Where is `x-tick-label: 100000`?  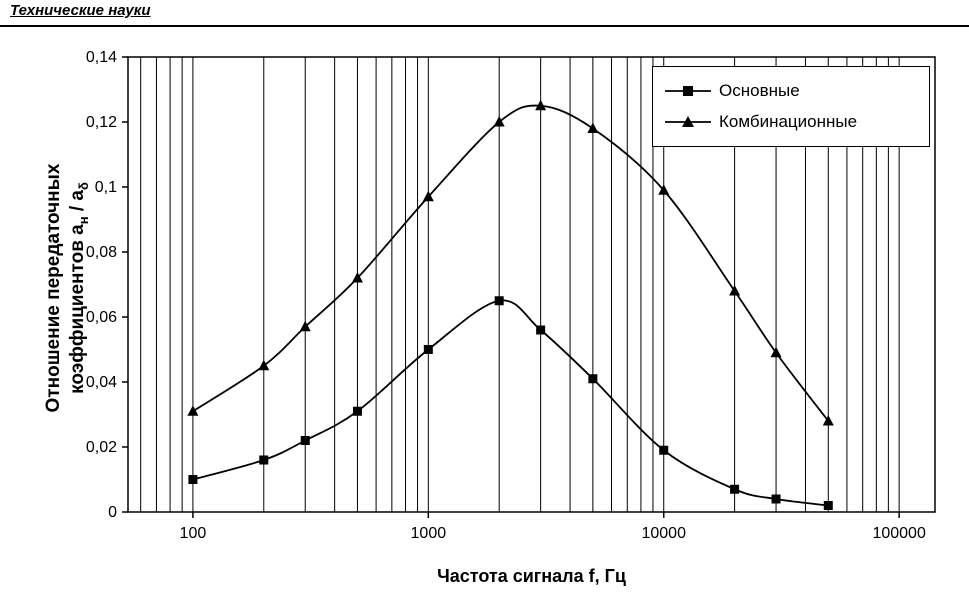
x-tick-label: 100000 is located at coordinates (898, 533).